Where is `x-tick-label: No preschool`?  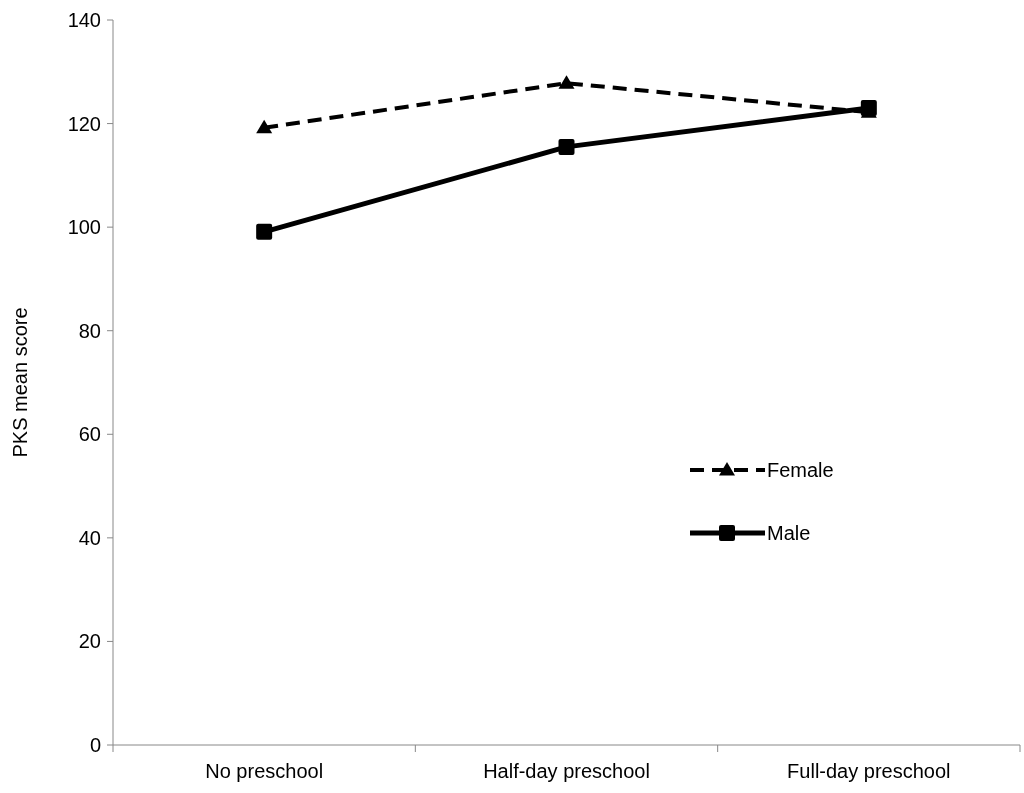
x-tick-label: No preschool is located at coordinates (264, 771).